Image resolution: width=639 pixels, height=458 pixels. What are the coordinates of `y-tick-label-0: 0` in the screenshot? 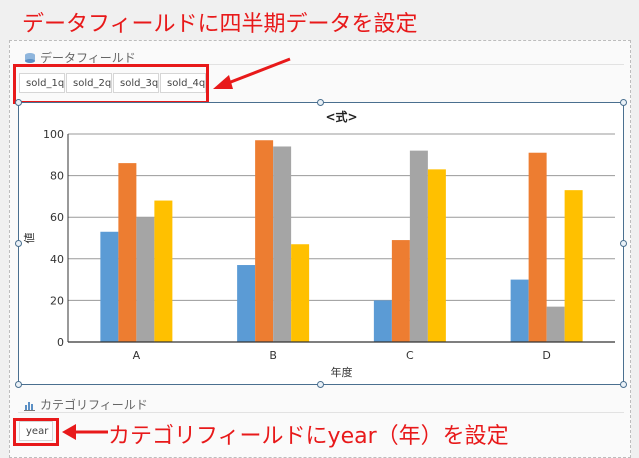 It's located at (60, 342).